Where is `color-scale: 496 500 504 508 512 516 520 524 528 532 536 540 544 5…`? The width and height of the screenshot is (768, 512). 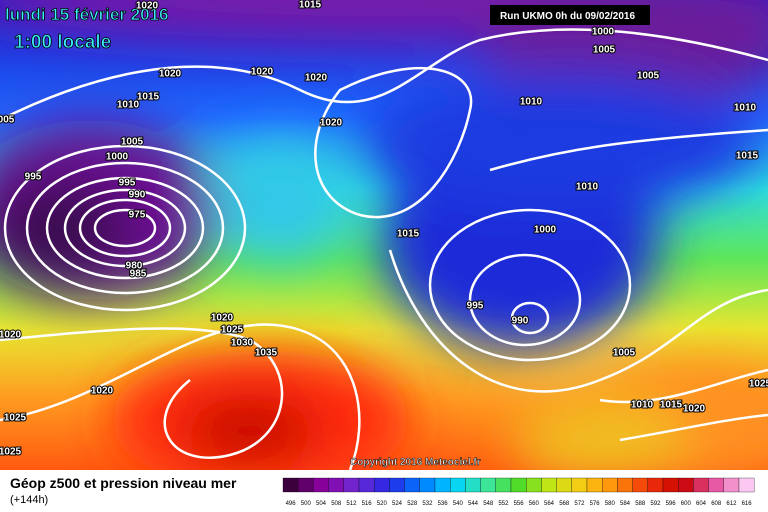 color-scale: 496 500 504 508 512 516 520 524 528 532 536 540 544 5… is located at coordinates (518, 492).